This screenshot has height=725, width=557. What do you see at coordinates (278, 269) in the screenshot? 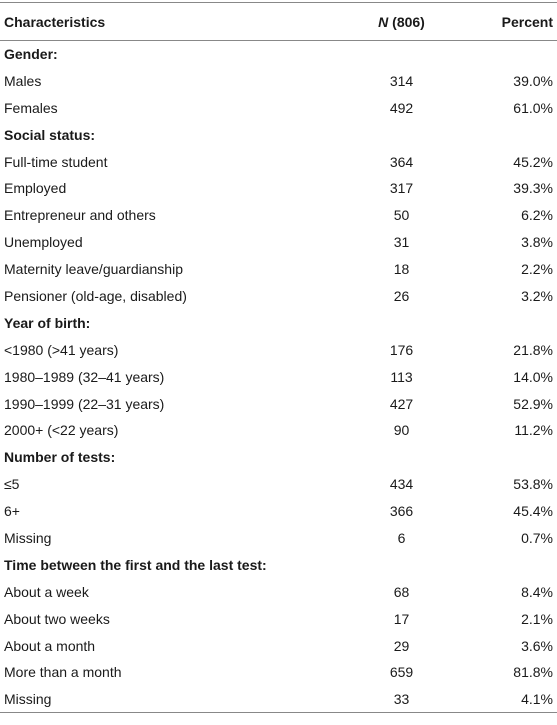
I see `data-row: Maternity leave/guardianship 18 2.2%` at bounding box center [278, 269].